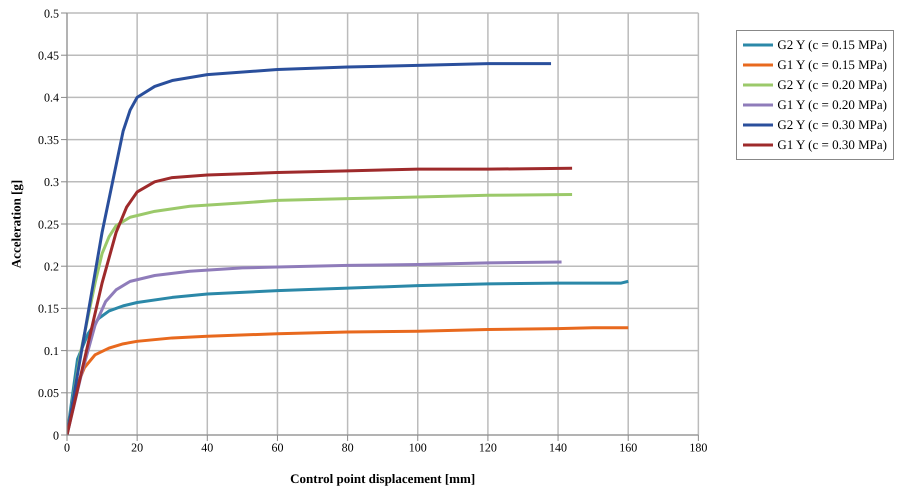 This screenshot has height=503, width=904. I want to click on y-tick-label: 0.1, so click(51, 351).